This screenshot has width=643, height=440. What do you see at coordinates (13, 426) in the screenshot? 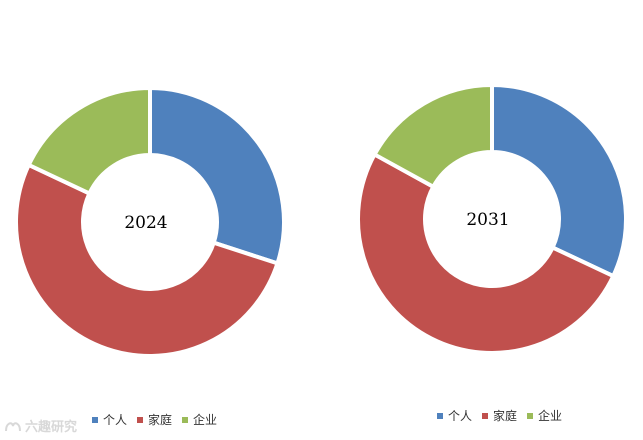
I see `watermark-logo-icon` at bounding box center [13, 426].